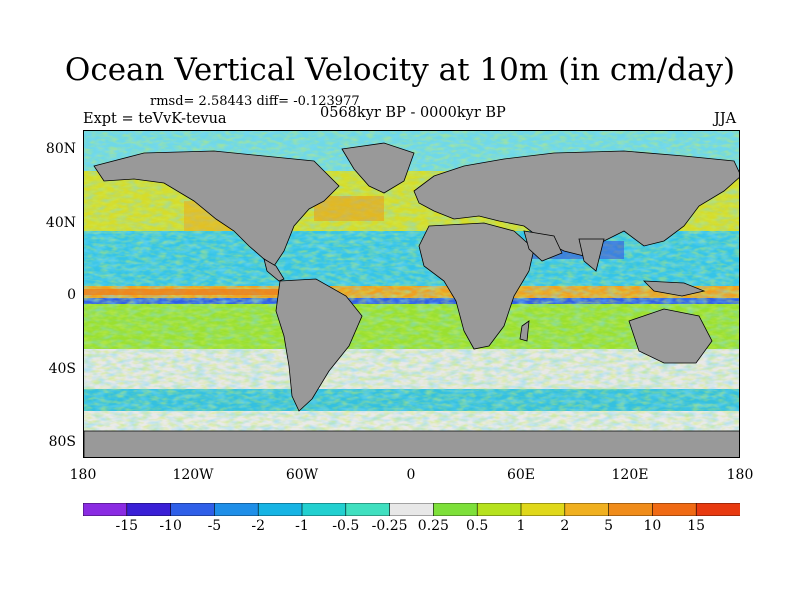  I want to click on lat-label-80s: 80S, so click(62, 442).